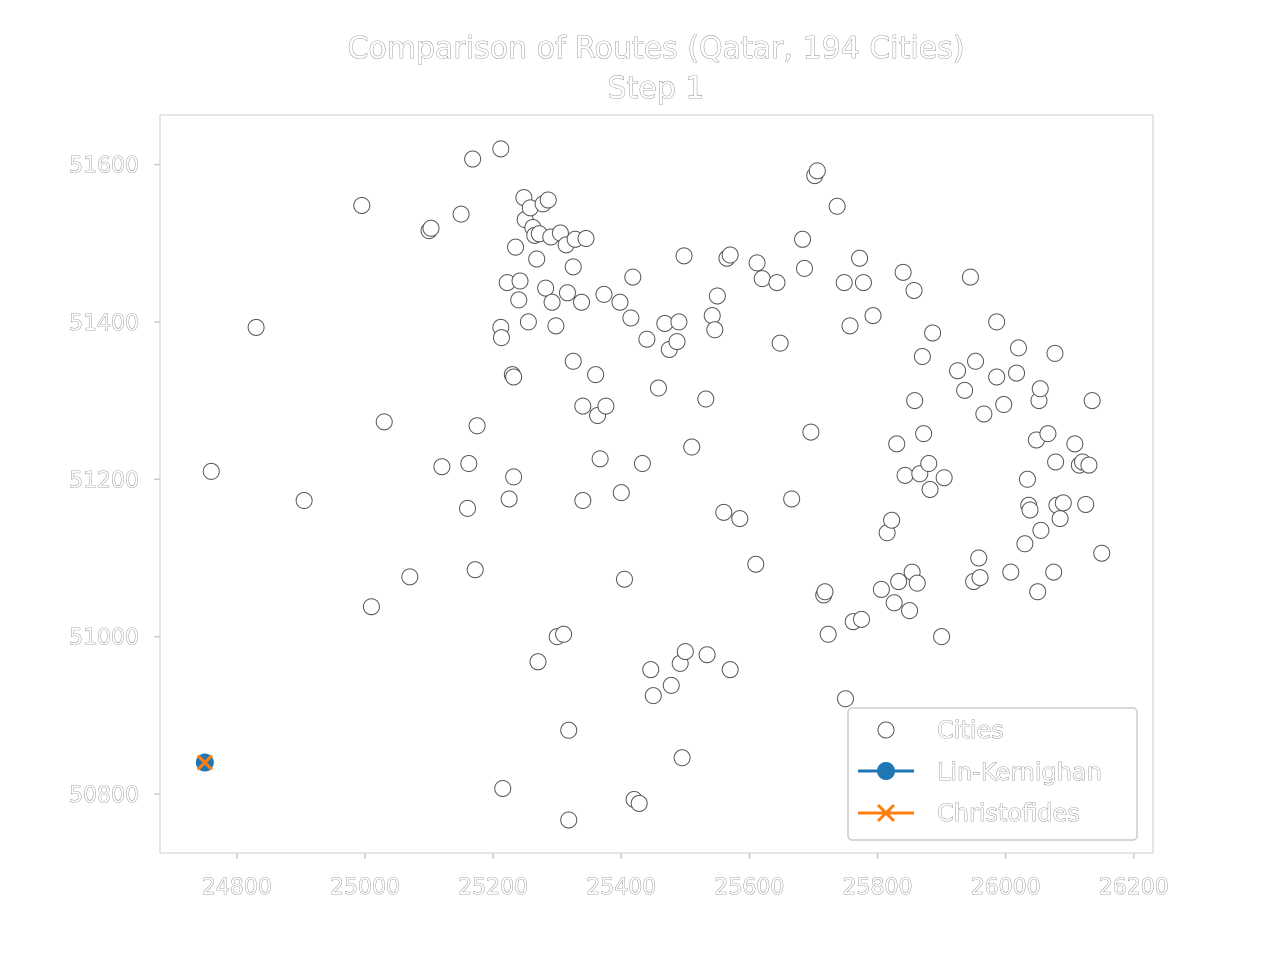  What do you see at coordinates (656, 88) in the screenshot?
I see `chart-subtitle: Step 1` at bounding box center [656, 88].